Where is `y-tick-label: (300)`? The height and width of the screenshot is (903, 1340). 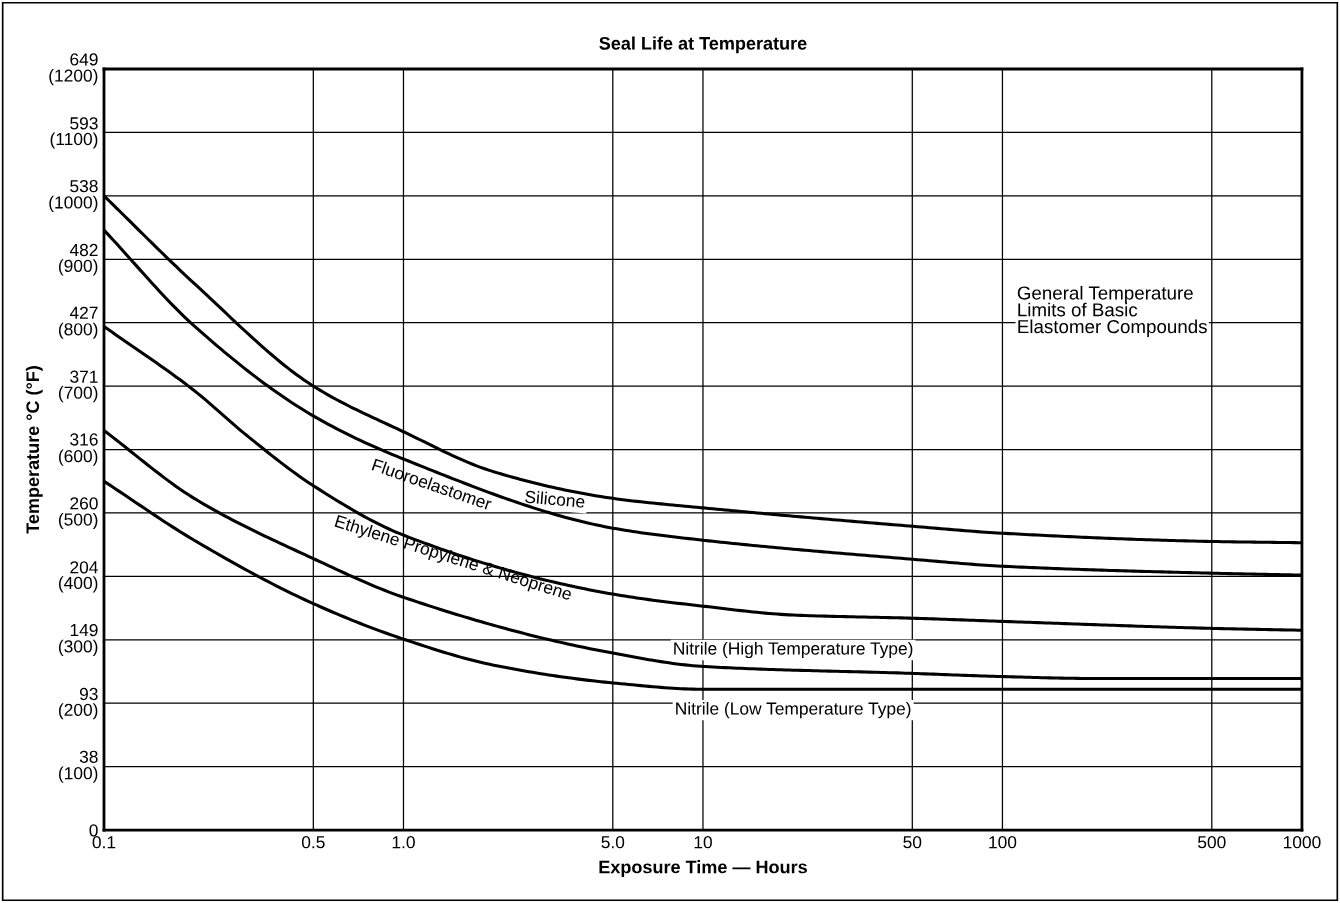 y-tick-label: (300) is located at coordinates (78, 647).